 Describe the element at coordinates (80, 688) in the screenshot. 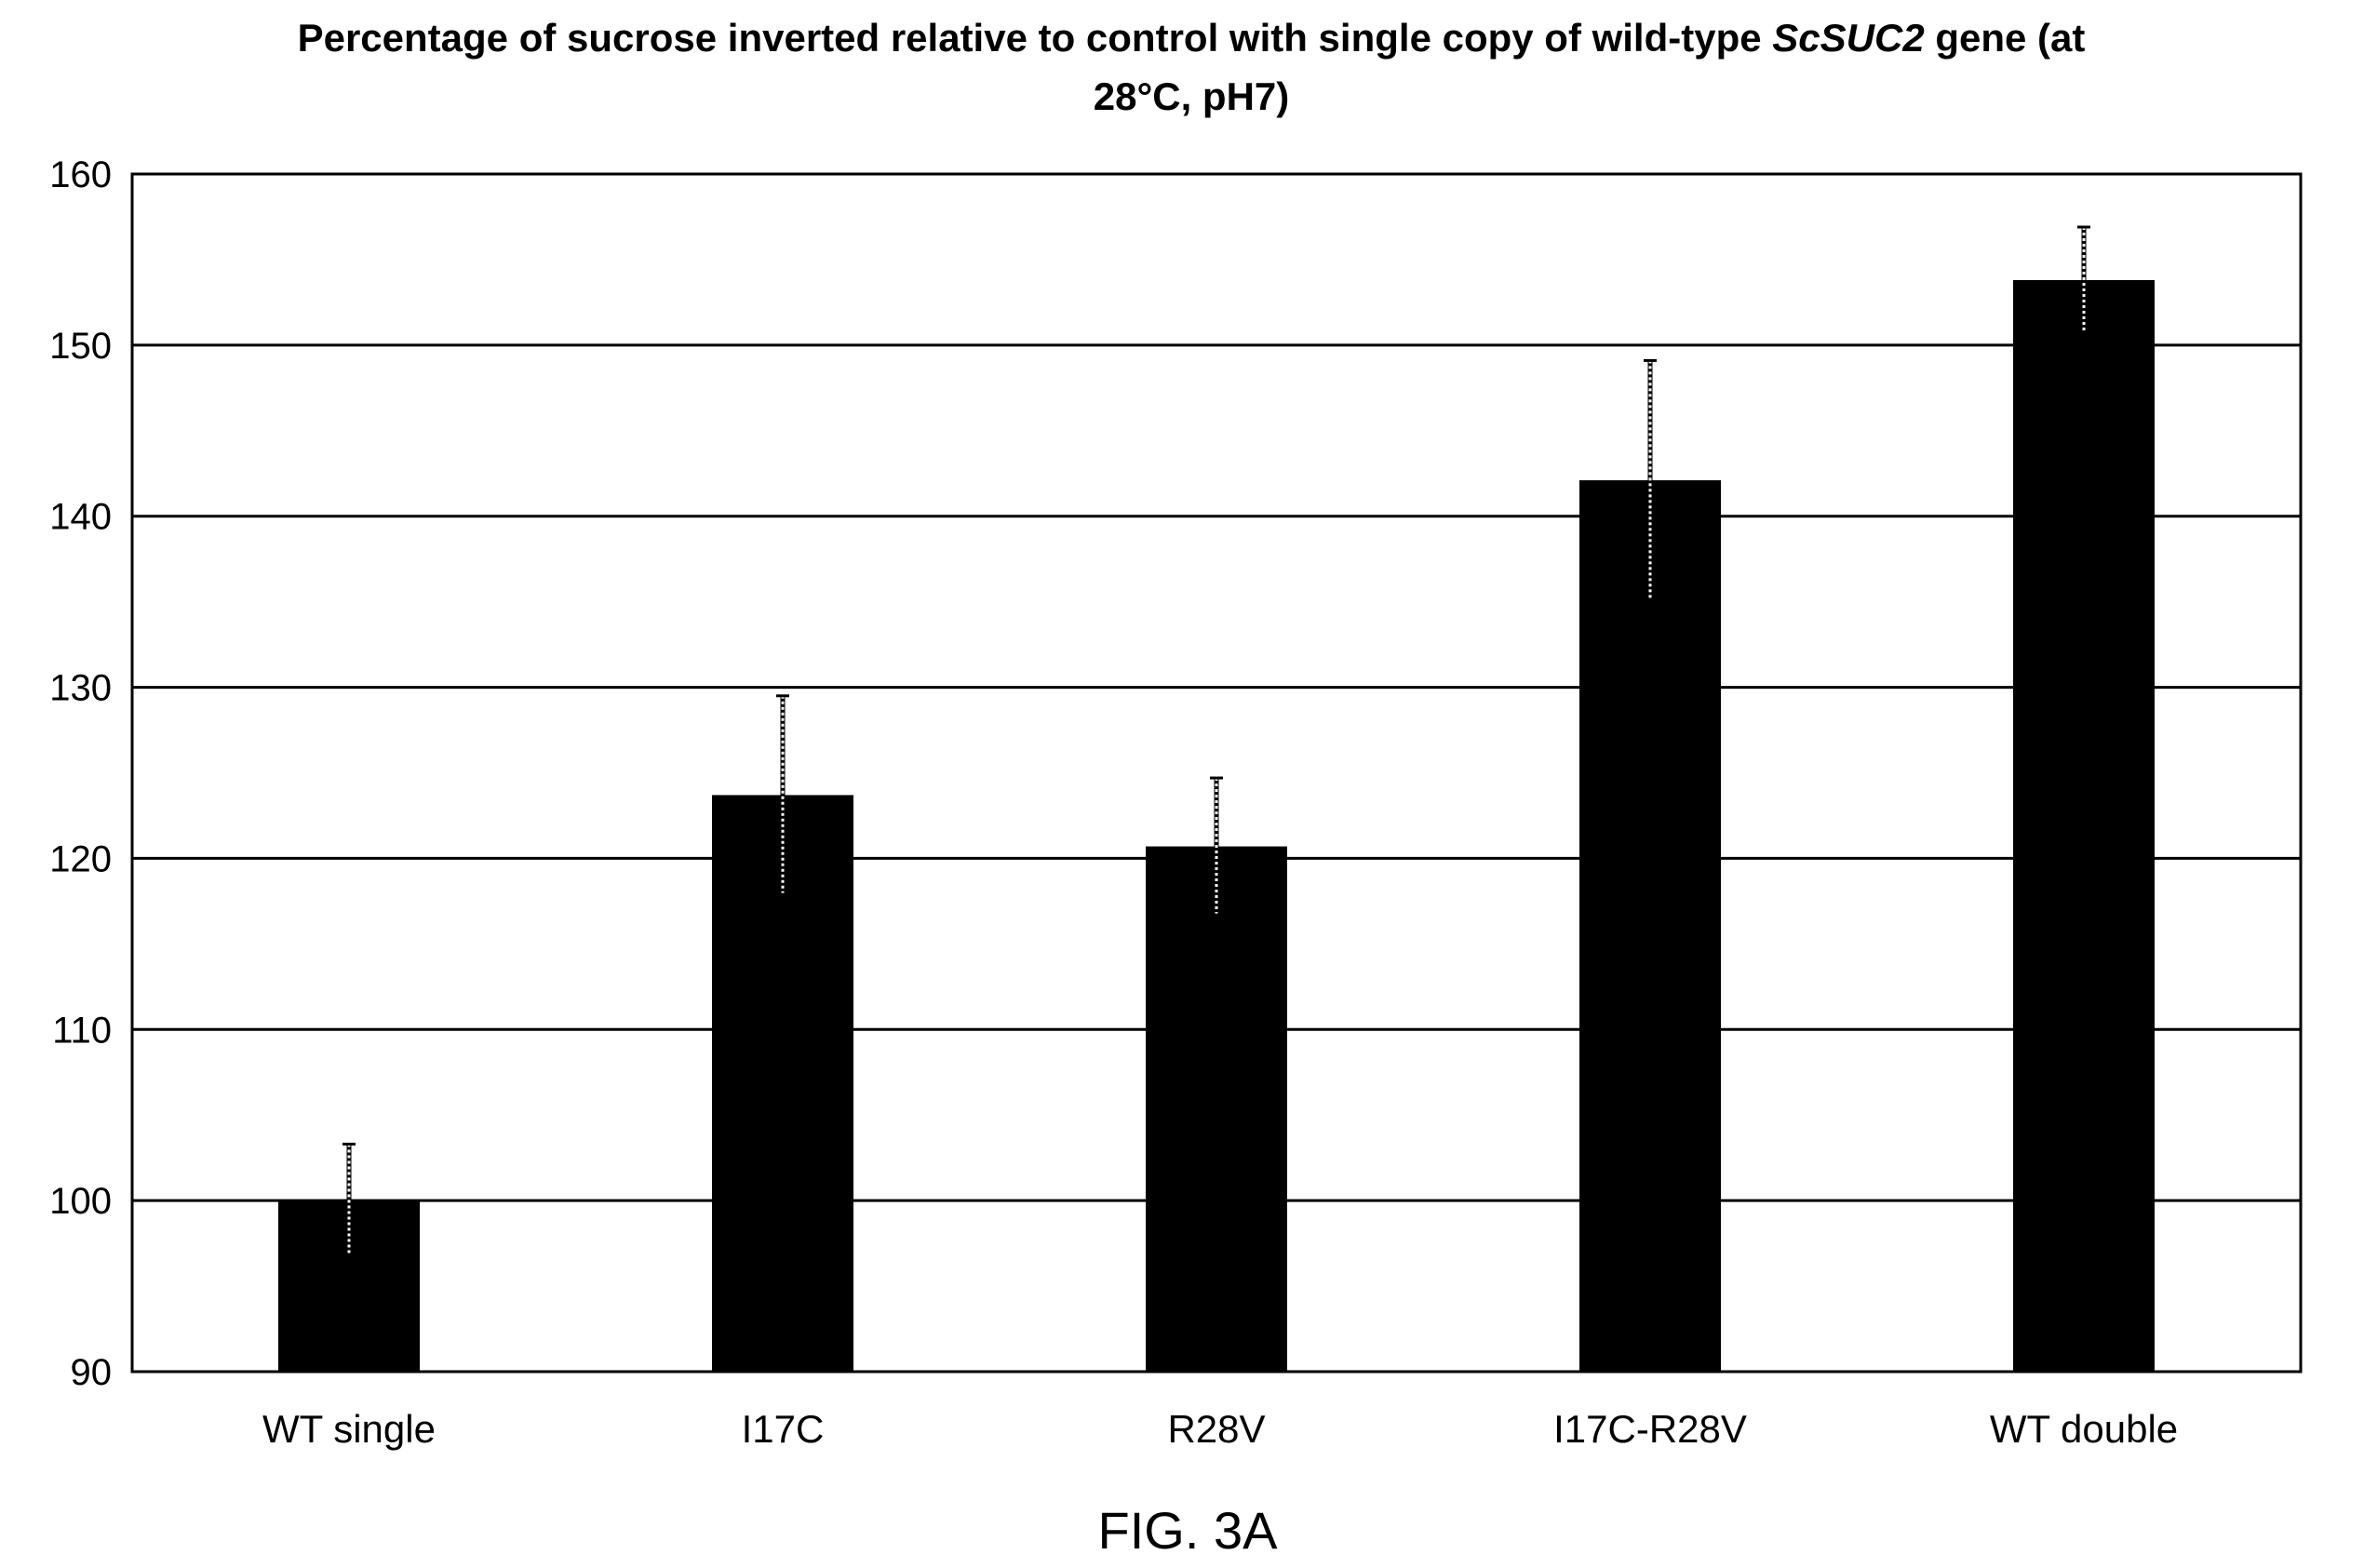

I see `y-tick-label: 130` at that location.